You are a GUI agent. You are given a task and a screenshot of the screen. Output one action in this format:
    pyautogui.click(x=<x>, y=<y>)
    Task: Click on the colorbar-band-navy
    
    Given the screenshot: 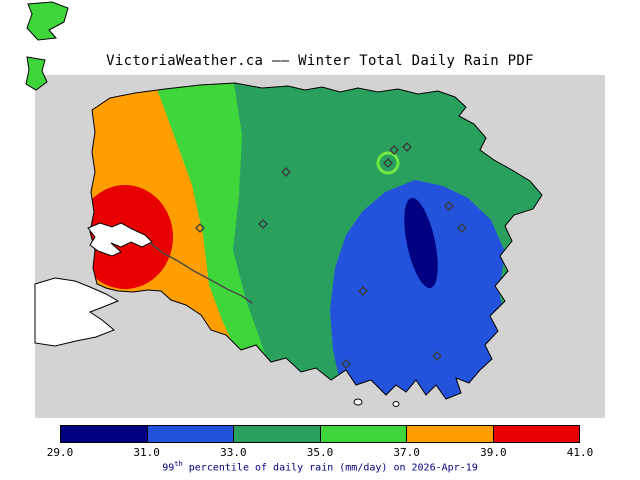 What is the action you would take?
    pyautogui.click(x=104, y=434)
    